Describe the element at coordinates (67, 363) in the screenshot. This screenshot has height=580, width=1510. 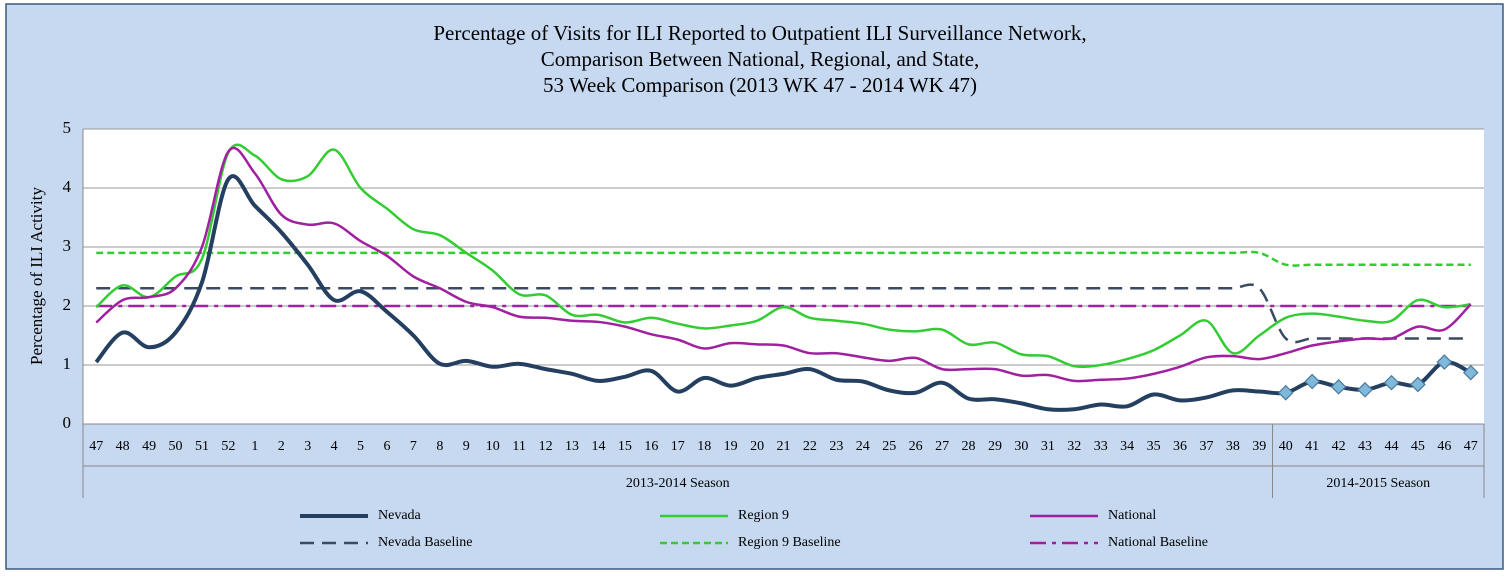
I see `y-tick-label: 1` at that location.